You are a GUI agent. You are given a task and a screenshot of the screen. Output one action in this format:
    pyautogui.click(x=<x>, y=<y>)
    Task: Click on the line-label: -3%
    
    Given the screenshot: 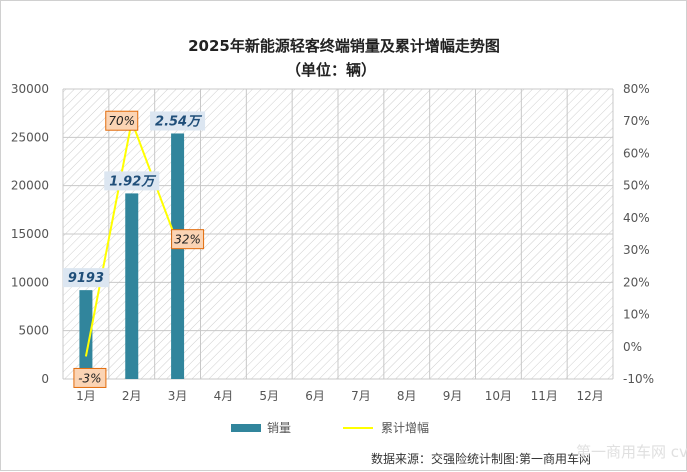 What is the action you would take?
    pyautogui.click(x=89, y=378)
    